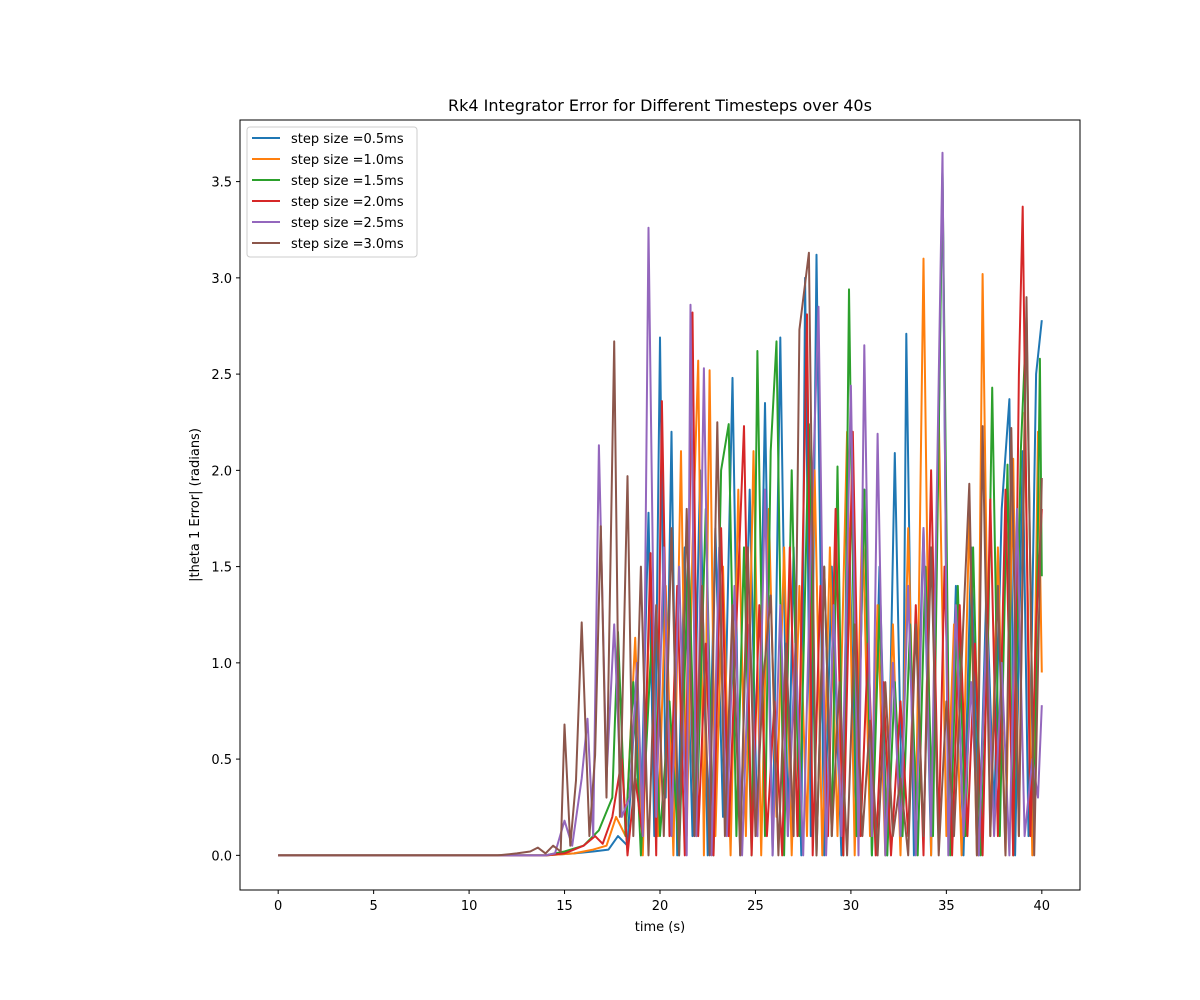 The height and width of the screenshot is (1000, 1200). I want to click on x-tick-label: 10, so click(469, 906).